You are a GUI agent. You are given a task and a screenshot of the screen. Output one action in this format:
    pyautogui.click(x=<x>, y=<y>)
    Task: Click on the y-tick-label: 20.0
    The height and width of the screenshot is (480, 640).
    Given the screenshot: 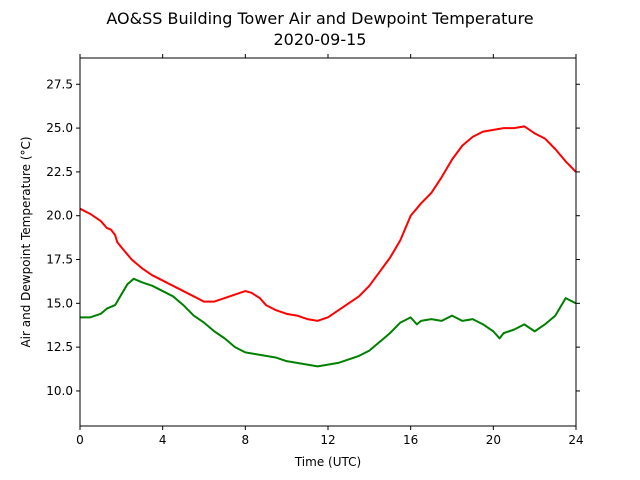 What is the action you would take?
    pyautogui.click(x=59, y=216)
    